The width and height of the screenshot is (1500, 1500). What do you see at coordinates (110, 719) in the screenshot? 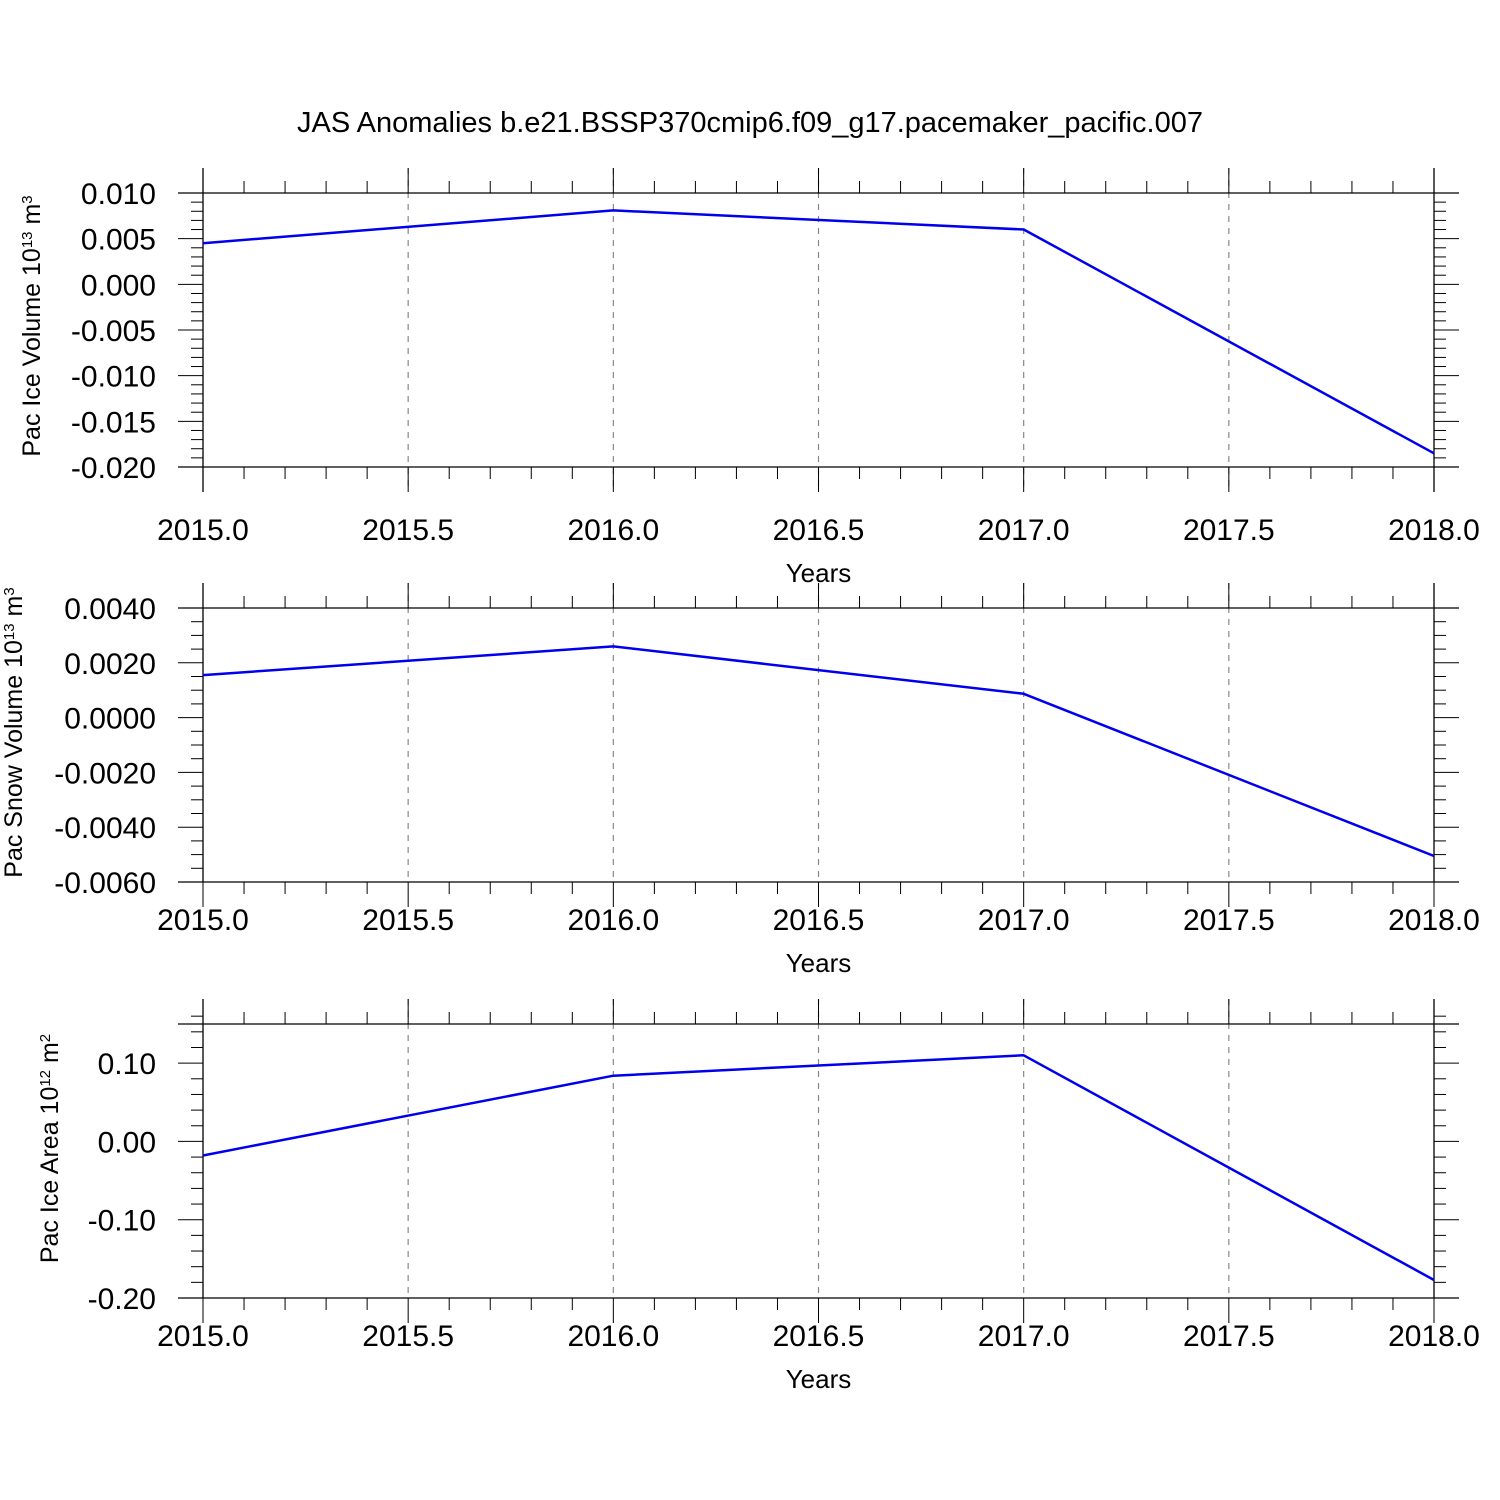
I see `y-tick-label: 0.0000` at bounding box center [110, 719].